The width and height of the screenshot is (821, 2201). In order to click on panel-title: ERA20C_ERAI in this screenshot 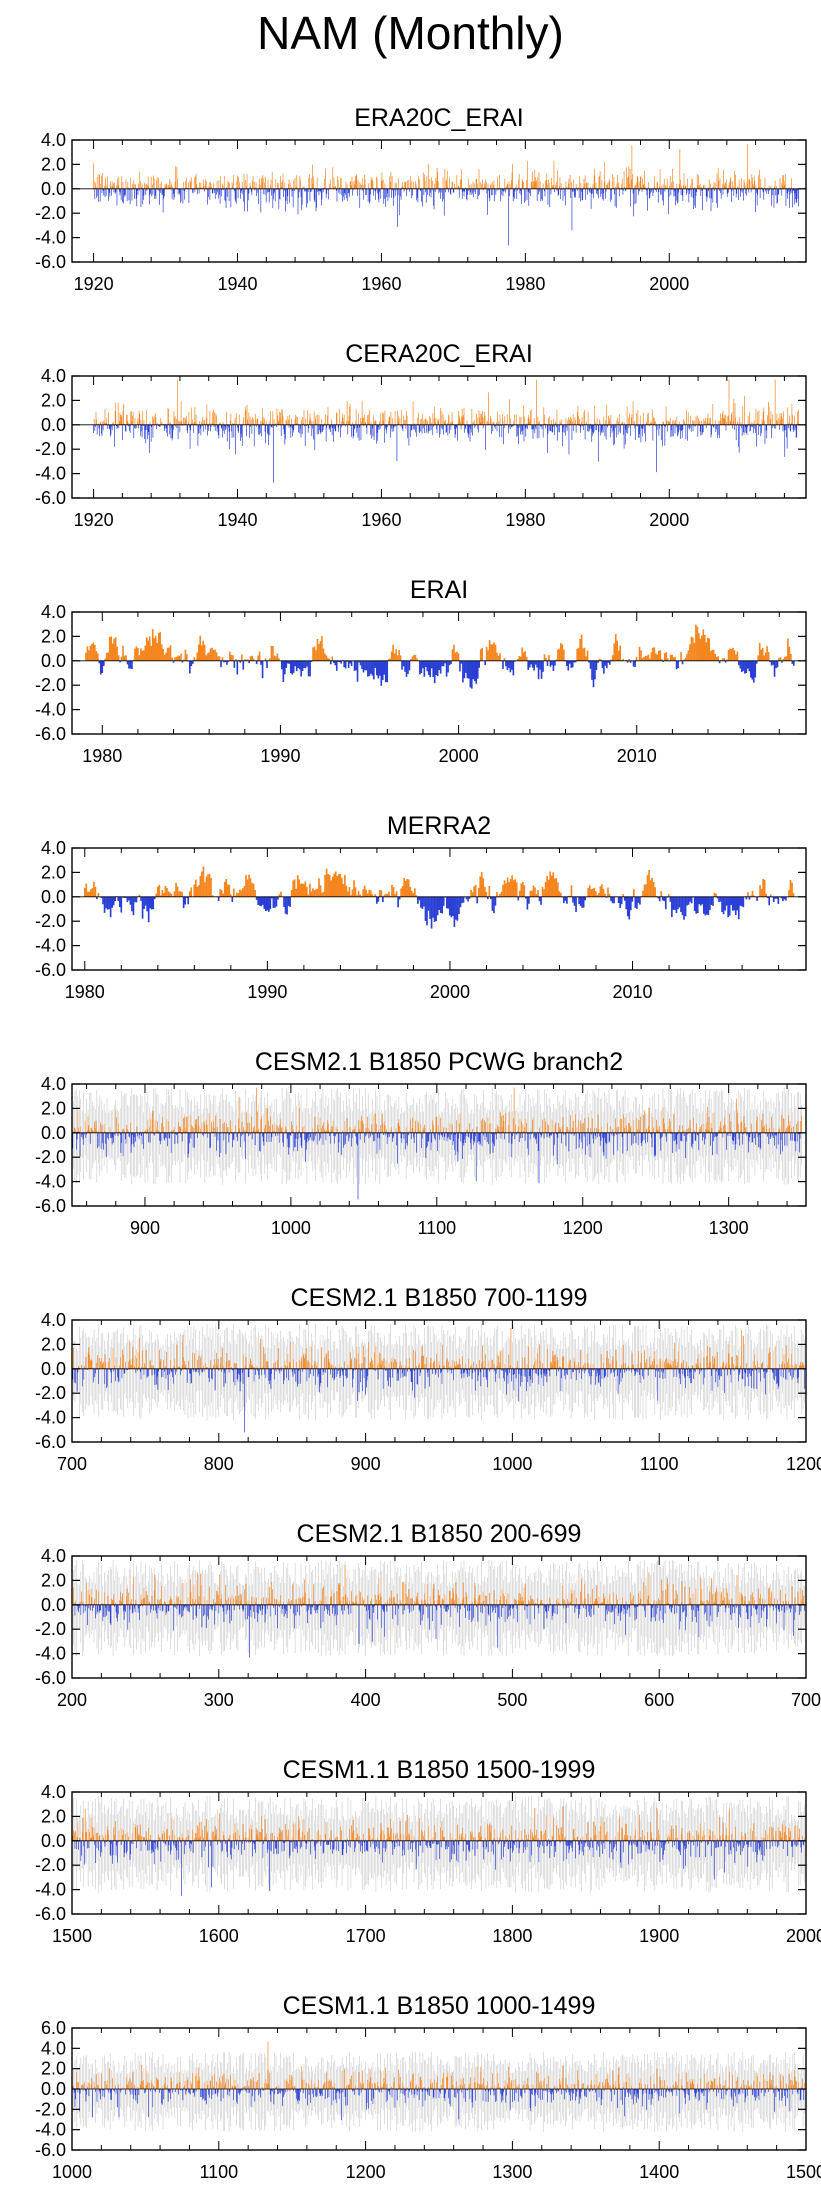, I will do `click(439, 118)`.